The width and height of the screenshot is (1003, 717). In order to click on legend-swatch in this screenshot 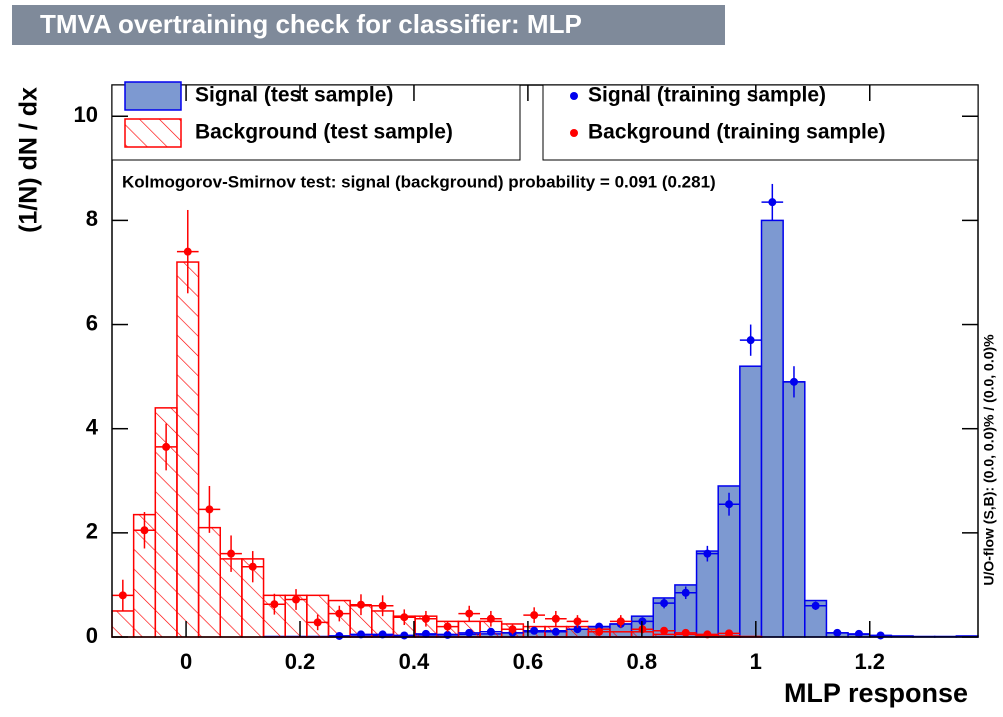, I will do `click(153, 96)`.